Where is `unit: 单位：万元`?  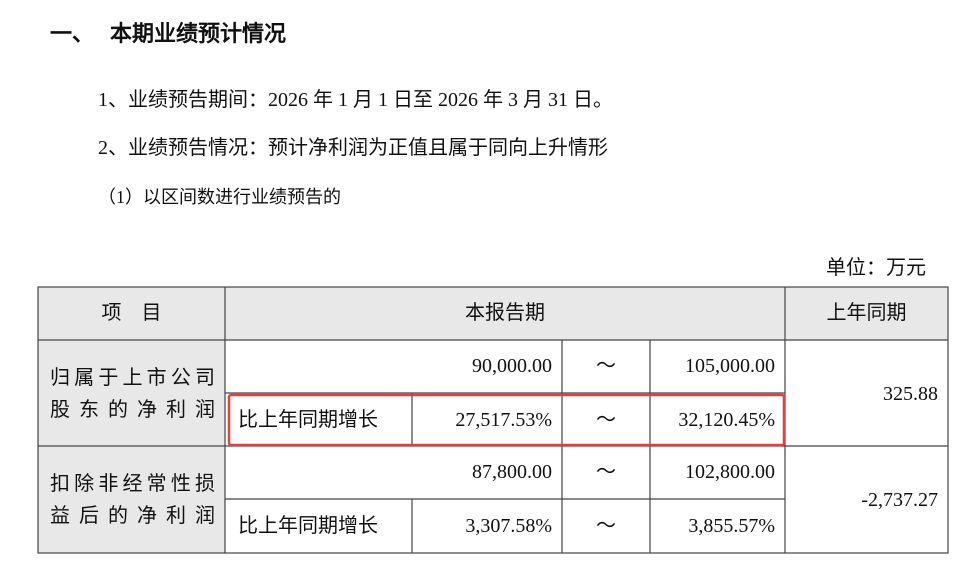 unit: 单位：万元 is located at coordinates (876, 268).